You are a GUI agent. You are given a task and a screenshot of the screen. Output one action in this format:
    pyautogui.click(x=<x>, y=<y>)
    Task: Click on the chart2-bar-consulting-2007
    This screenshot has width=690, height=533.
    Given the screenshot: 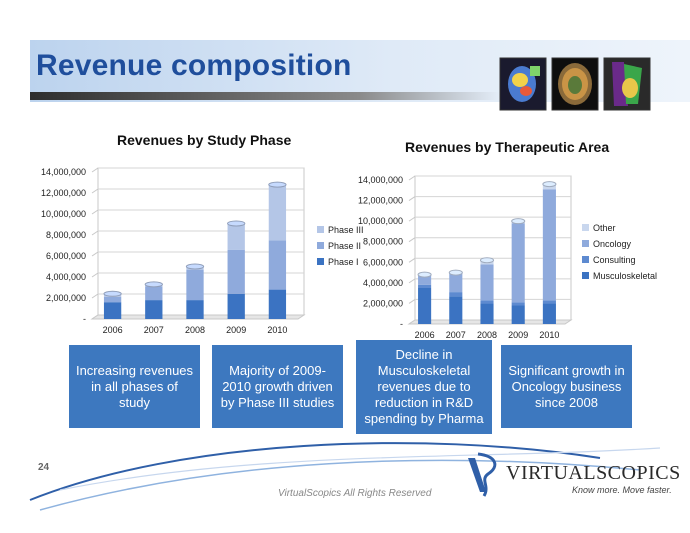 What is the action you would take?
    pyautogui.click(x=456, y=294)
    